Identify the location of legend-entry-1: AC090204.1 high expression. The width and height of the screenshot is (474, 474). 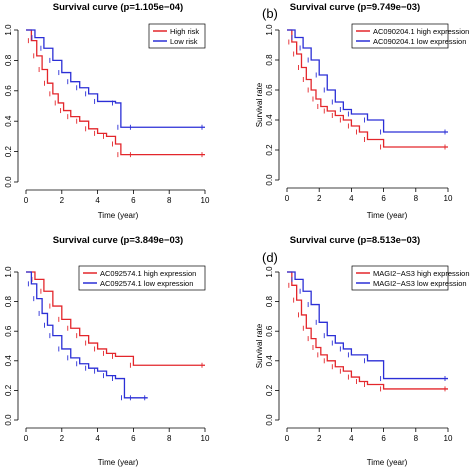
(421, 31).